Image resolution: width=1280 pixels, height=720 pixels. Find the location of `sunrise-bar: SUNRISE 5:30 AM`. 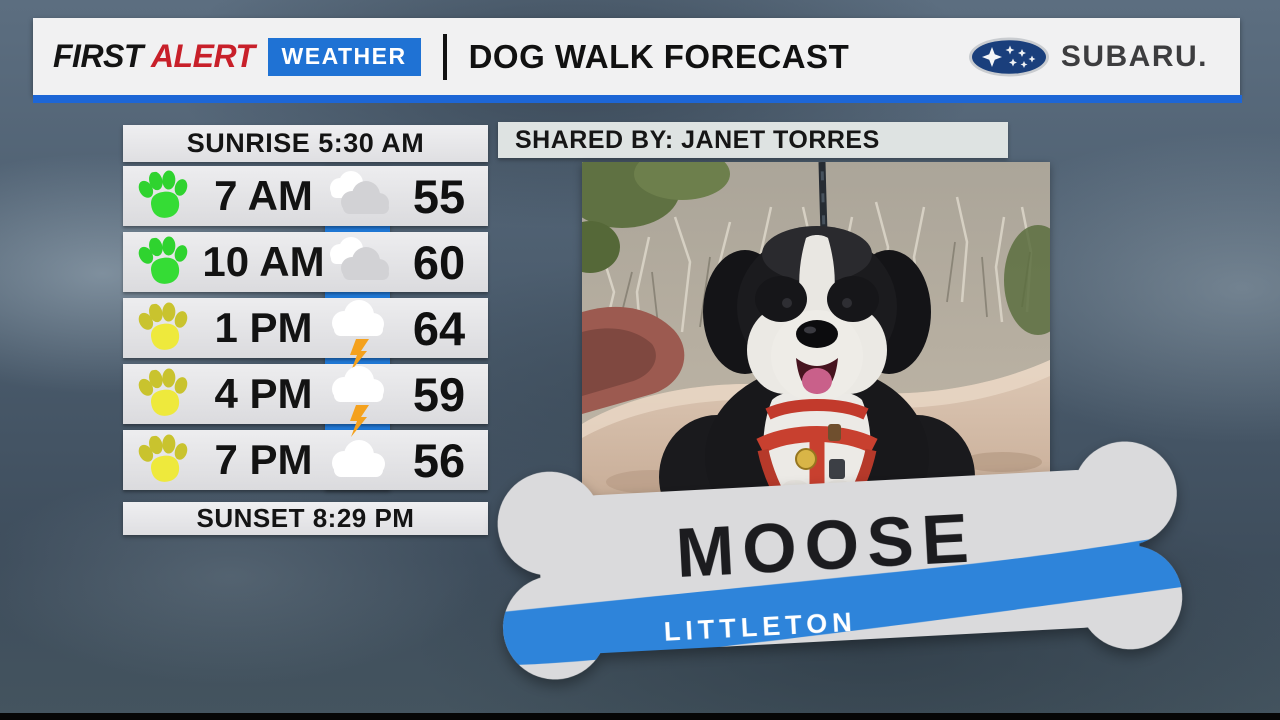

sunrise-bar: SUNRISE 5:30 AM is located at coordinates (305, 143).